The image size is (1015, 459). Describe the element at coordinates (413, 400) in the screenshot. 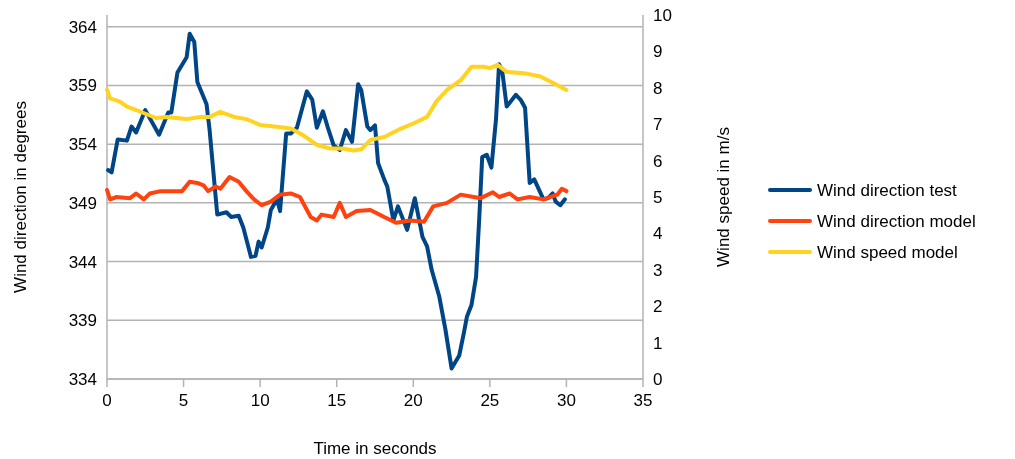

I see `x-tick-label: 20` at that location.